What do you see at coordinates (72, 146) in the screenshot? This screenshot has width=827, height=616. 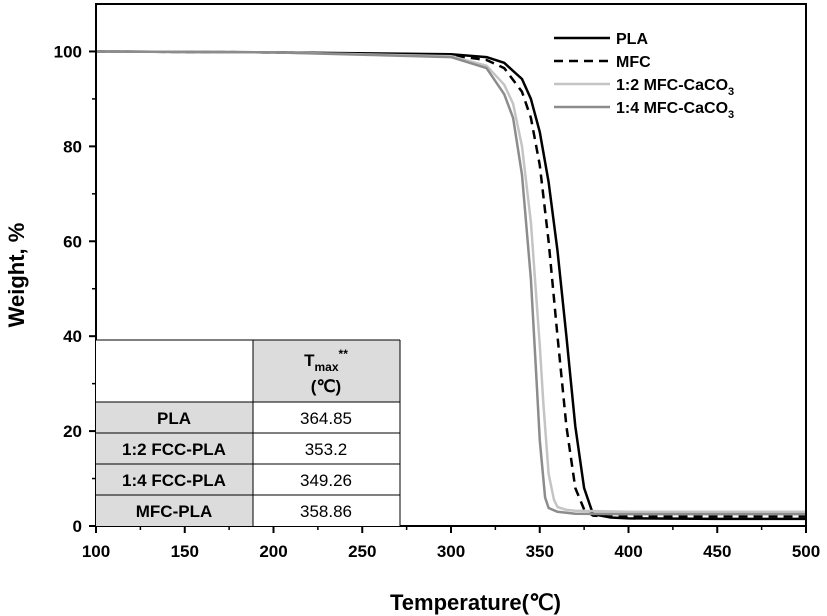 I see `y-tick-label: 80` at bounding box center [72, 146].